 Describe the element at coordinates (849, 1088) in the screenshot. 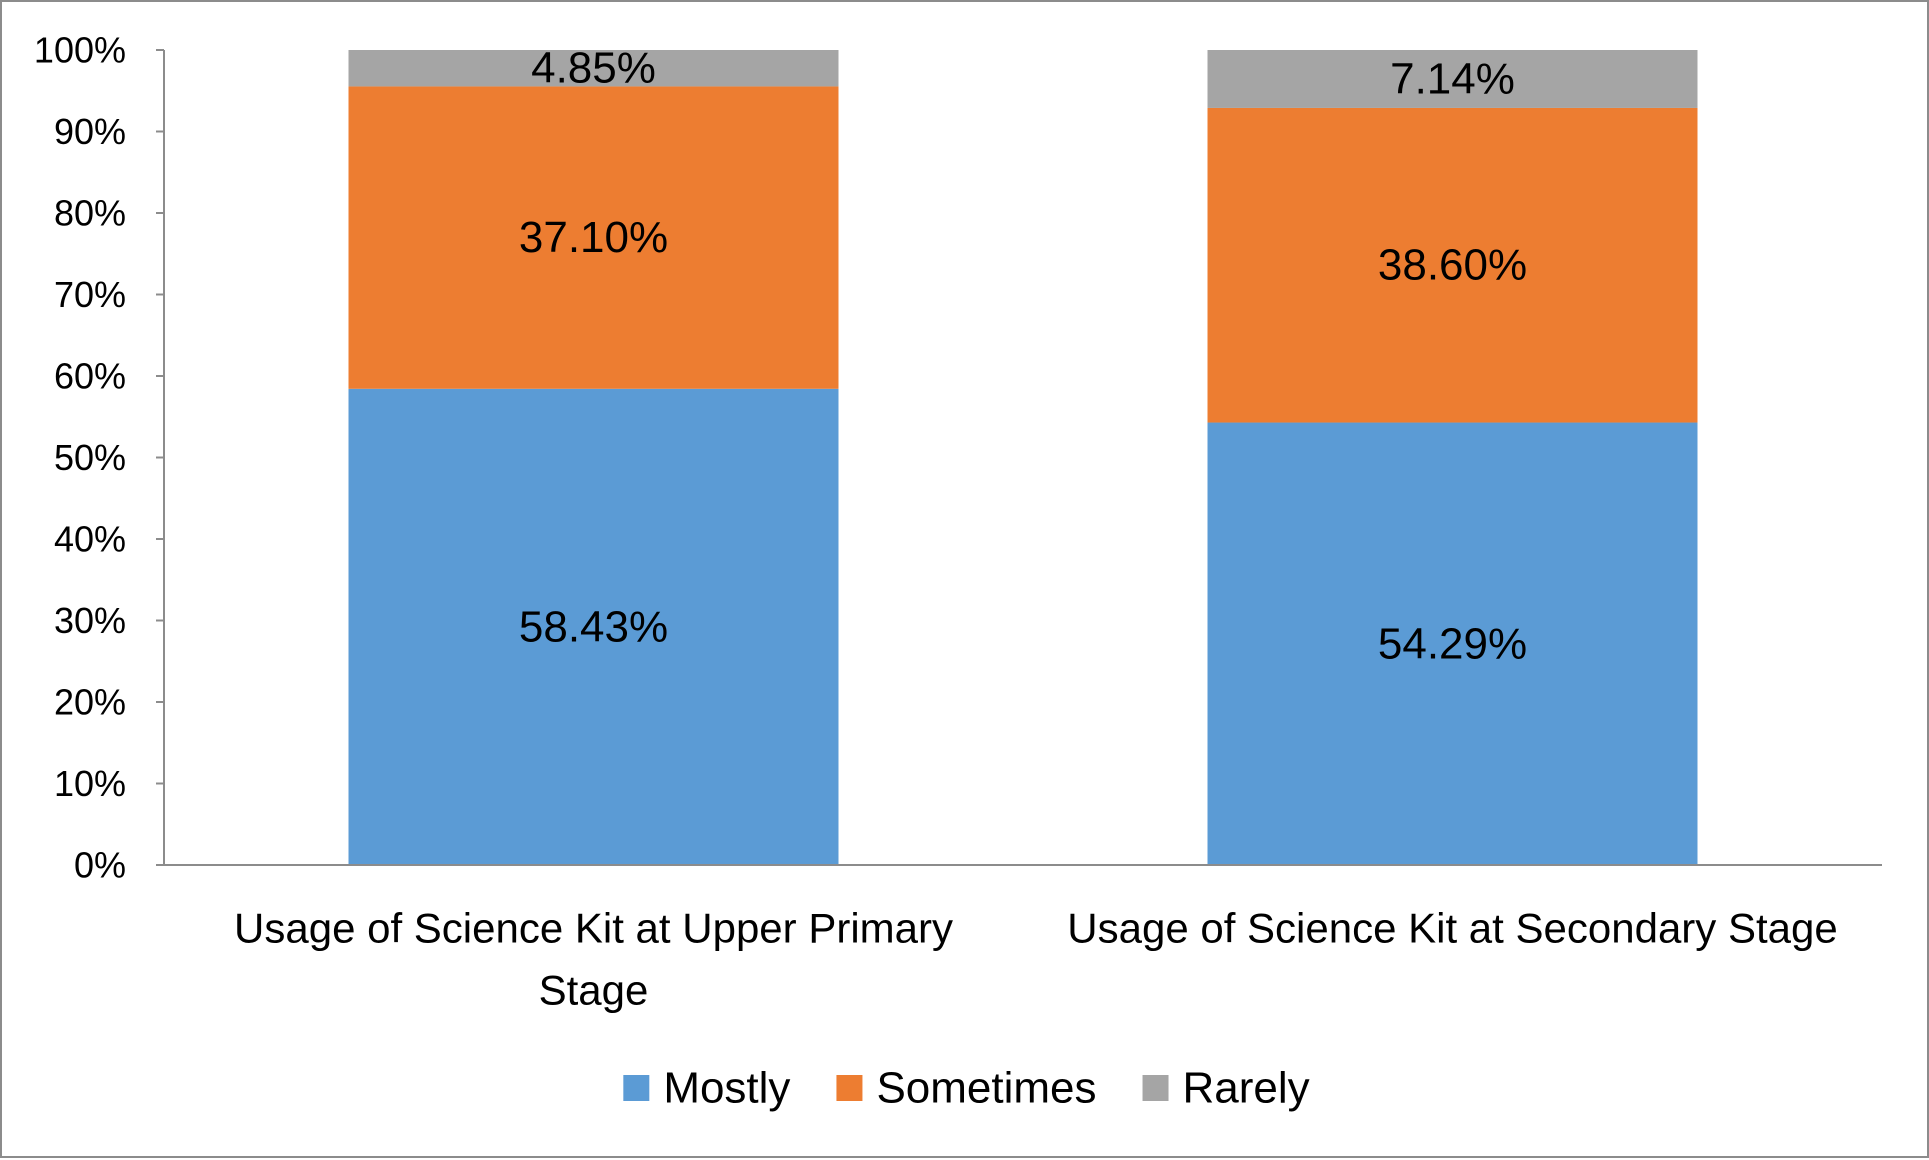

I see `legend-swatch-sometimes` at that location.